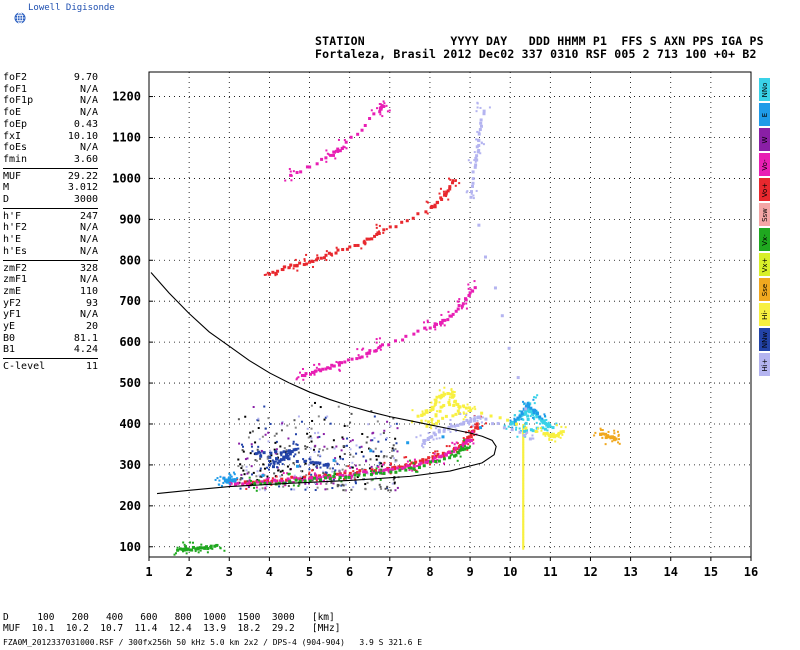  Describe the element at coordinates (126, 178) in the screenshot. I see `y-tick-label: 1000` at that location.